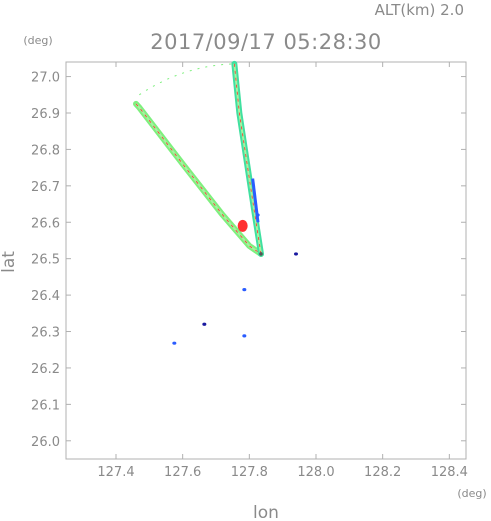 The width and height of the screenshot is (491, 521). Describe the element at coordinates (249, 472) in the screenshot. I see `x-tick-label: 127.8` at that location.